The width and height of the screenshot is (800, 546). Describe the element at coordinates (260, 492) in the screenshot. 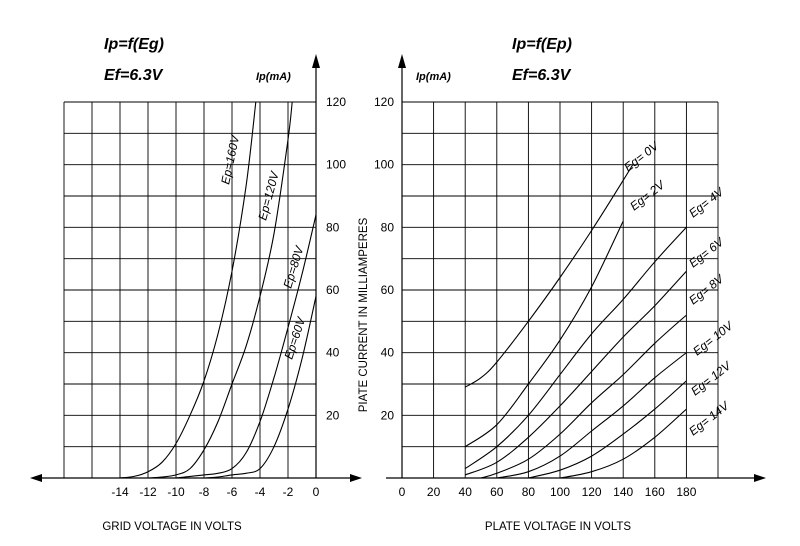

I see `left-x-tick-4: -4` at that location.